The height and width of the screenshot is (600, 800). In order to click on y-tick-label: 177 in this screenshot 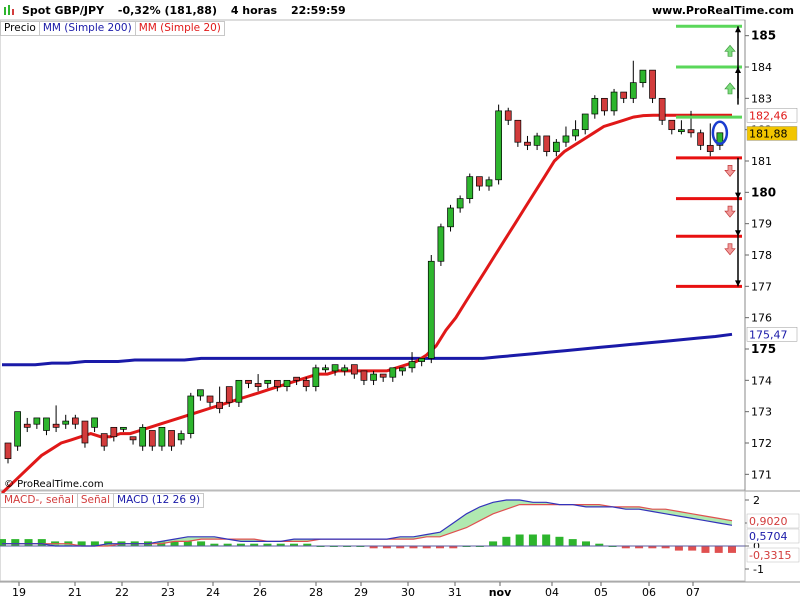, I will do `click(761, 286)`.